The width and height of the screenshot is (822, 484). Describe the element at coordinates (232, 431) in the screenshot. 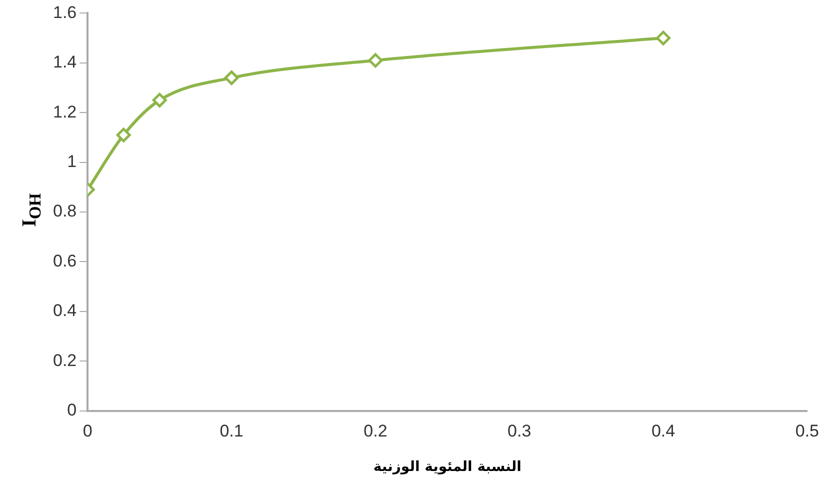

I see `x-tick-label: 0.1` at that location.